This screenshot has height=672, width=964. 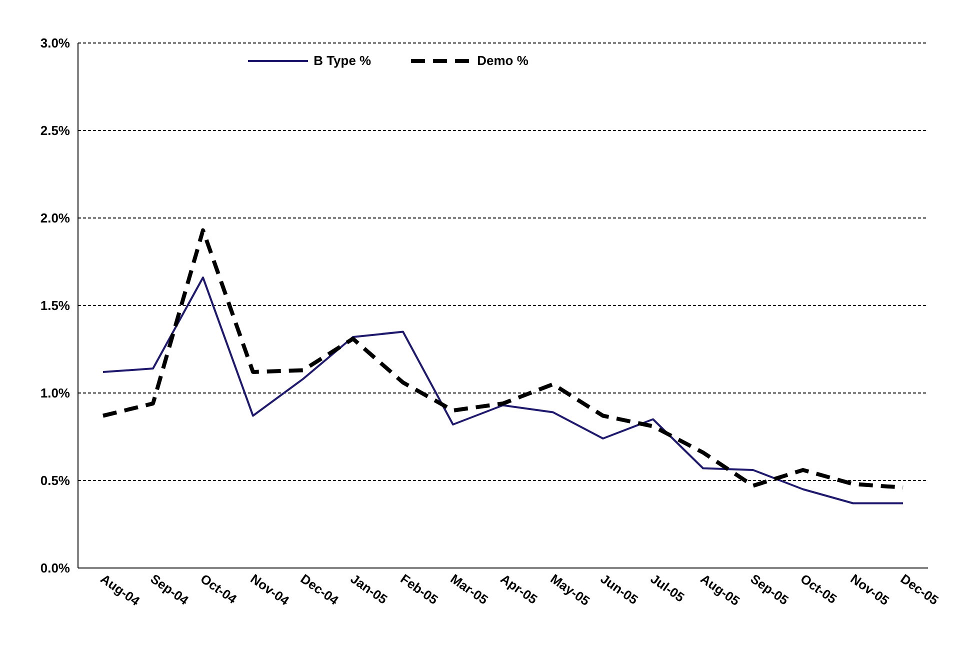 I want to click on y-tick-label: 2.0%, so click(x=55, y=218).